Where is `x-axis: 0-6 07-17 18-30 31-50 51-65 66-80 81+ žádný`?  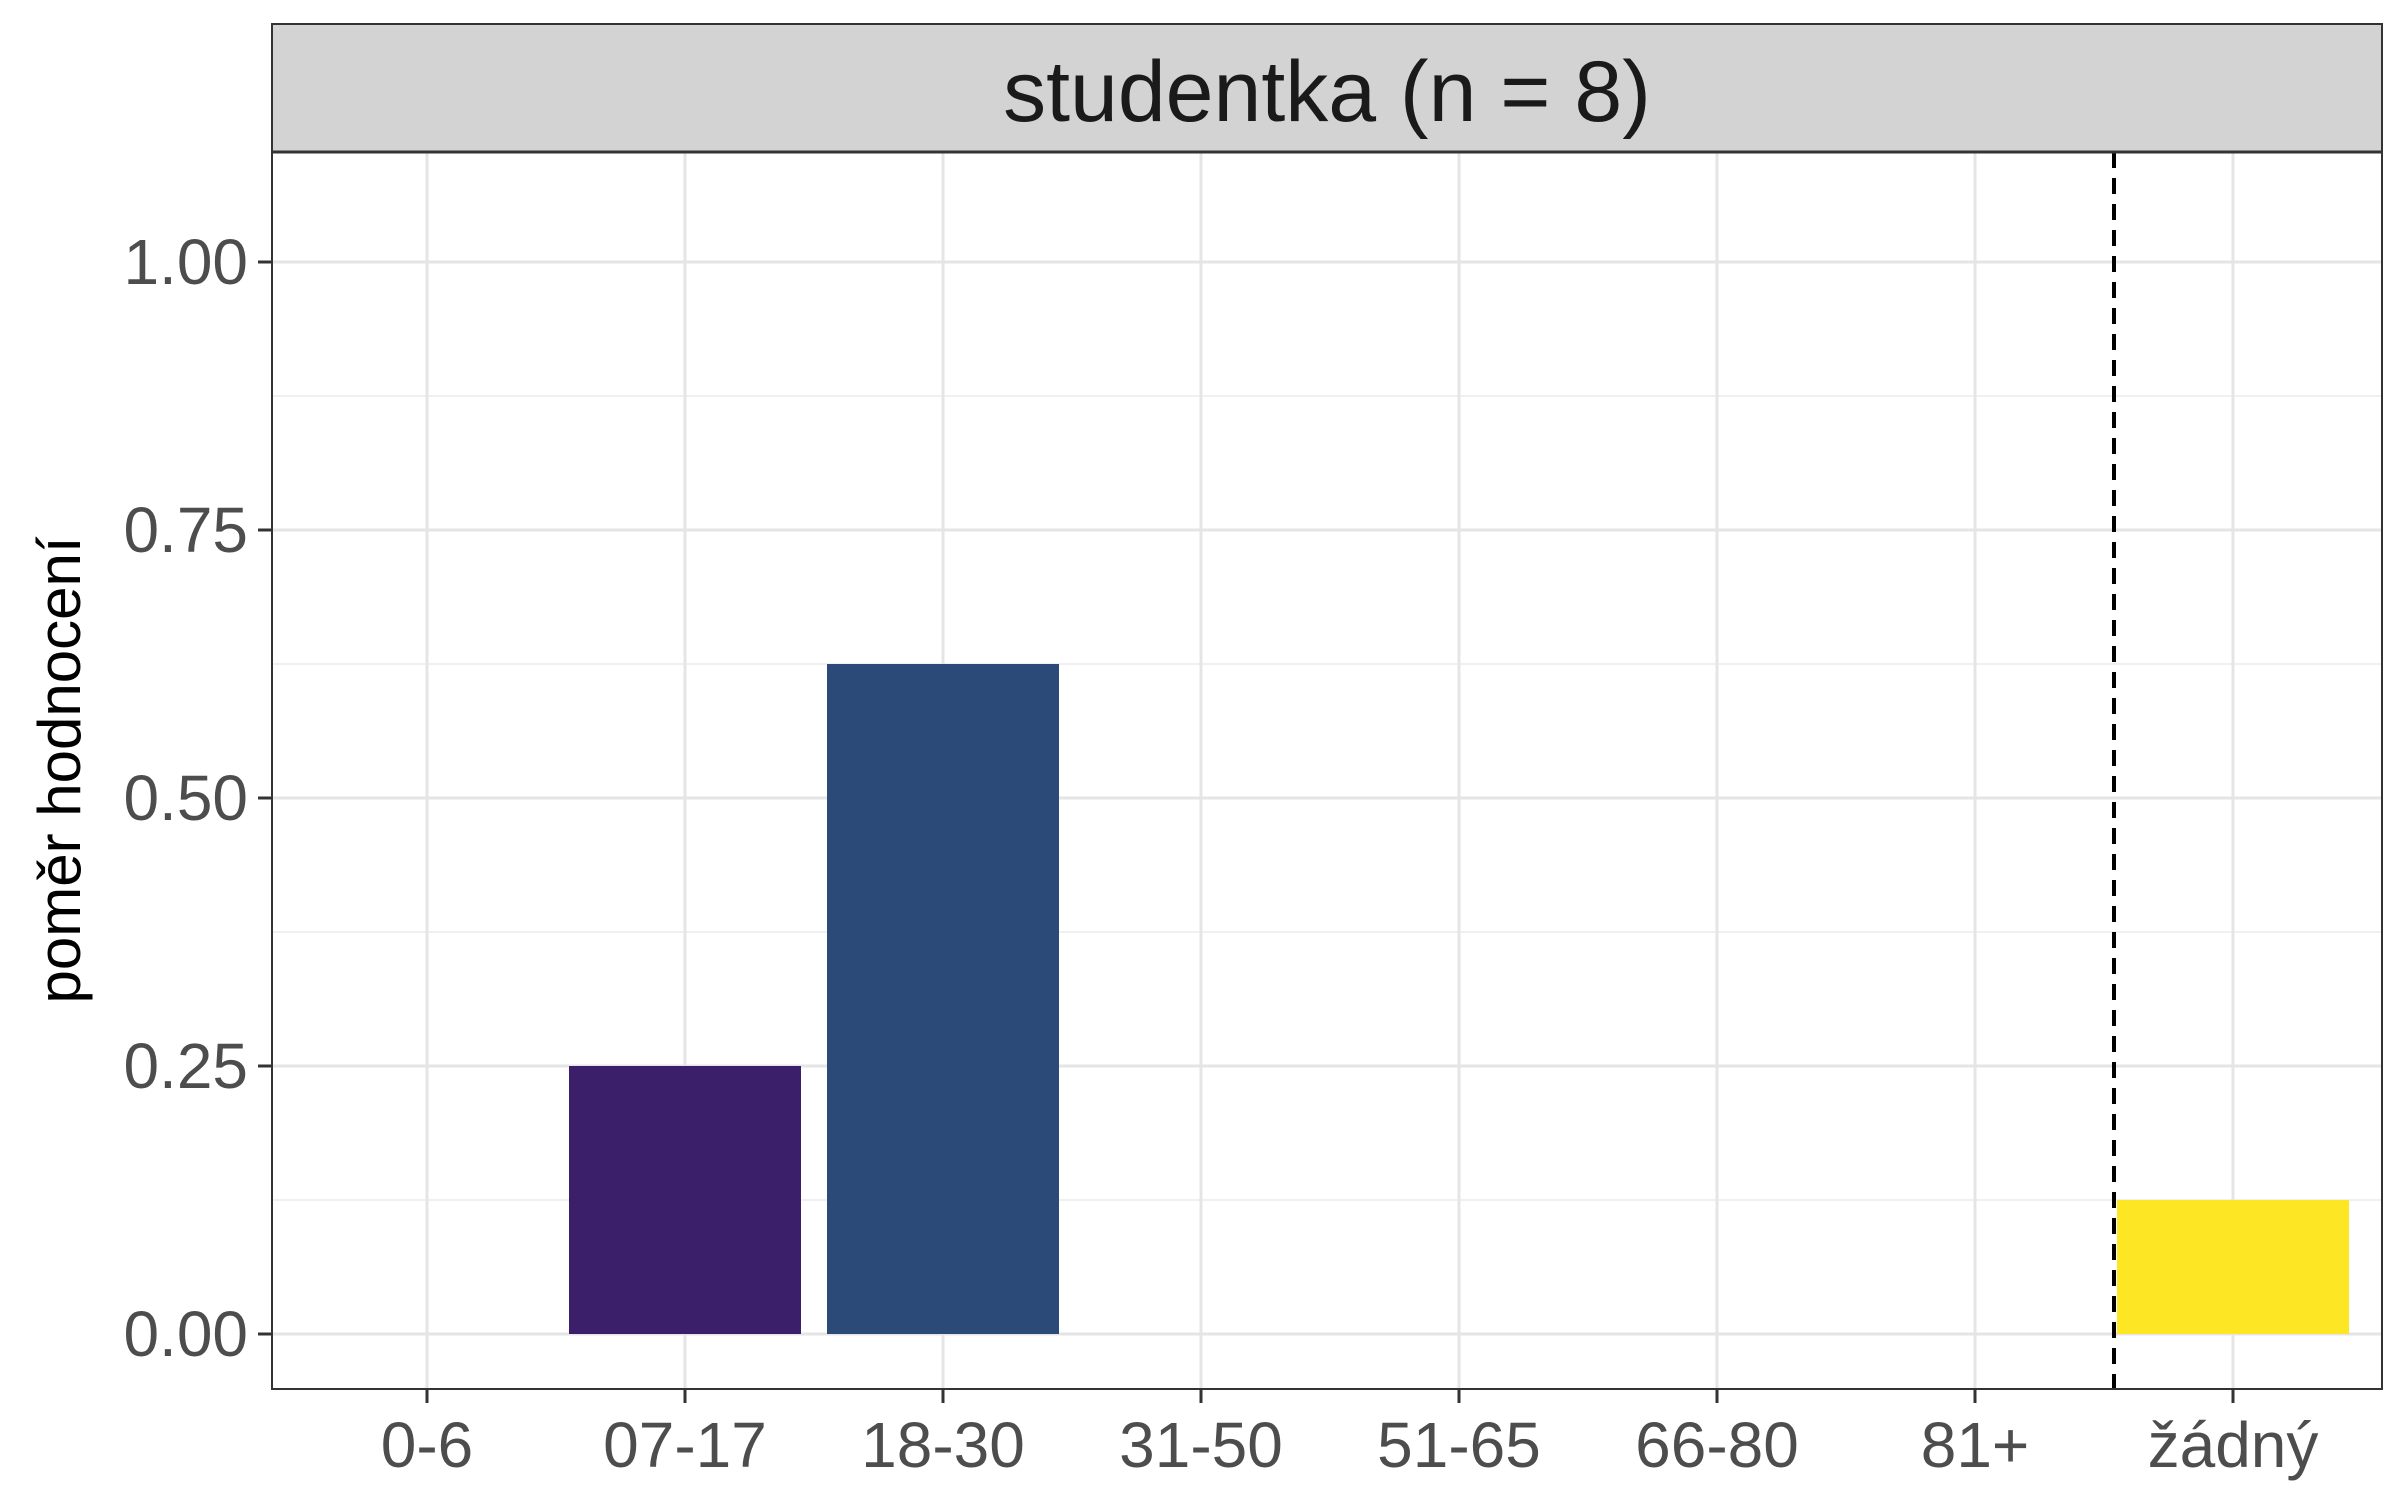
x-axis: 0-6 07-17 18-30 31-50 51-65 66-80 81+ žádný is located at coordinates (1350, 1435).